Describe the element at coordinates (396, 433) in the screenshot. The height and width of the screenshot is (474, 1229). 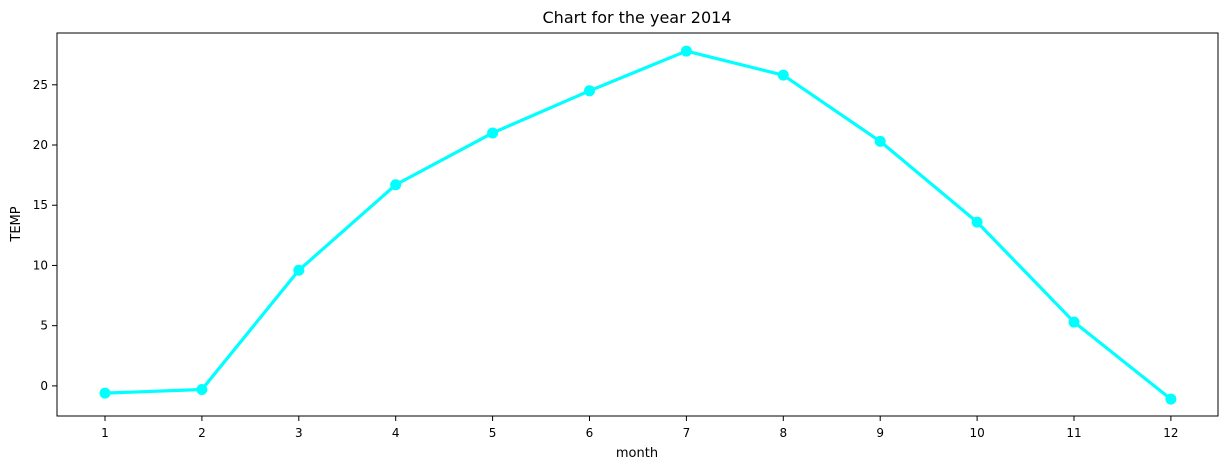
I see `x-tick-label: 4` at that location.